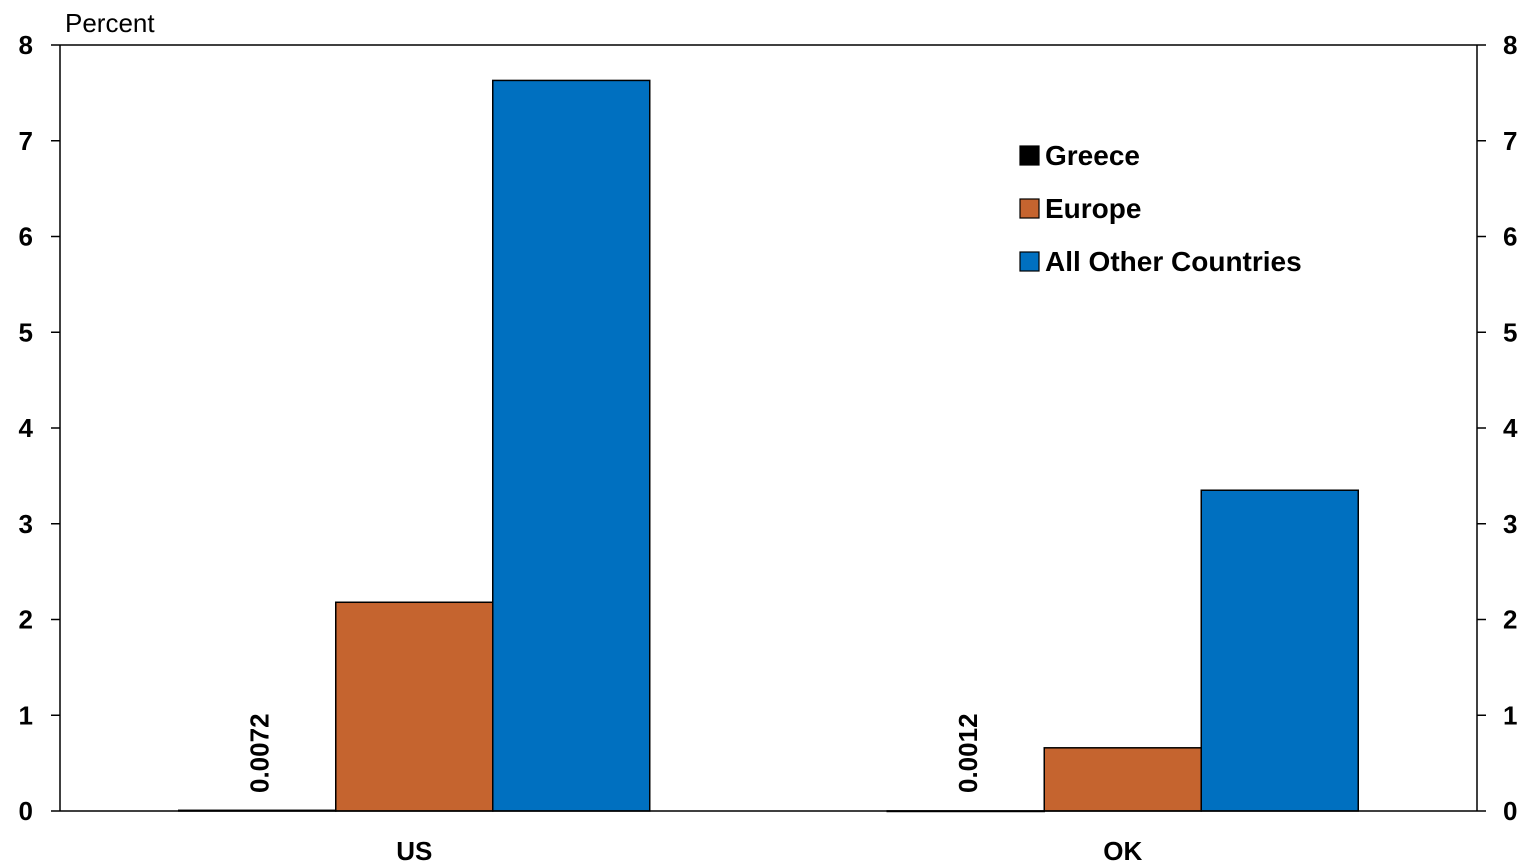 This screenshot has height=864, width=1525. Describe the element at coordinates (1160, 208) in the screenshot. I see `legend: Greece Europe All Other Countries` at that location.